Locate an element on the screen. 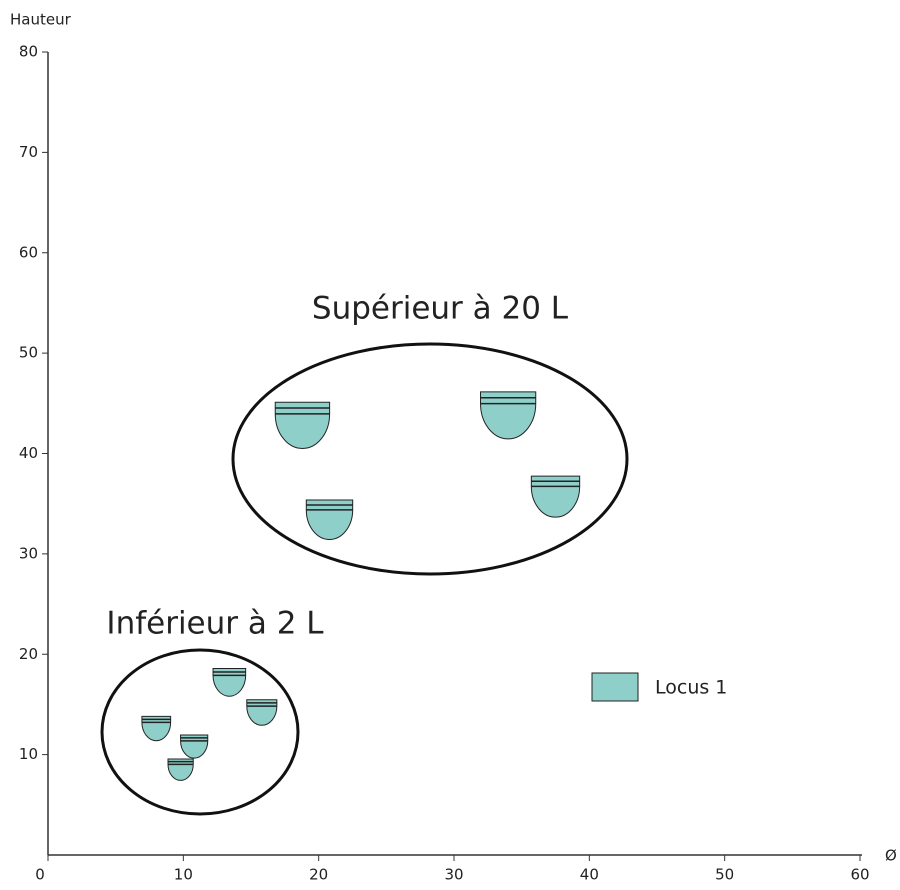 Image resolution: width=900 pixels, height=890 pixels. x-tick-label: 40 is located at coordinates (589, 875).